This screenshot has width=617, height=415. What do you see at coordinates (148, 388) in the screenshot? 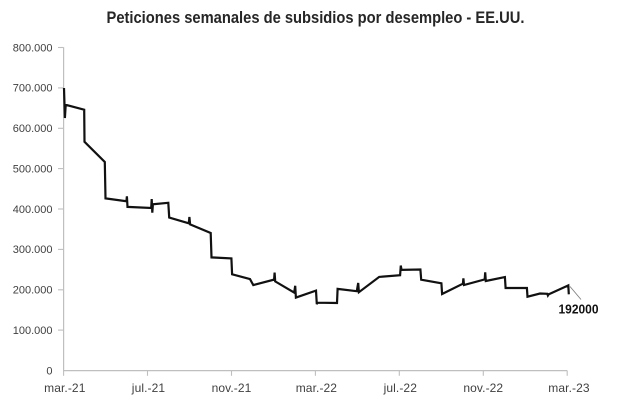
I see `svg-text: jul.-21` at bounding box center [148, 388].